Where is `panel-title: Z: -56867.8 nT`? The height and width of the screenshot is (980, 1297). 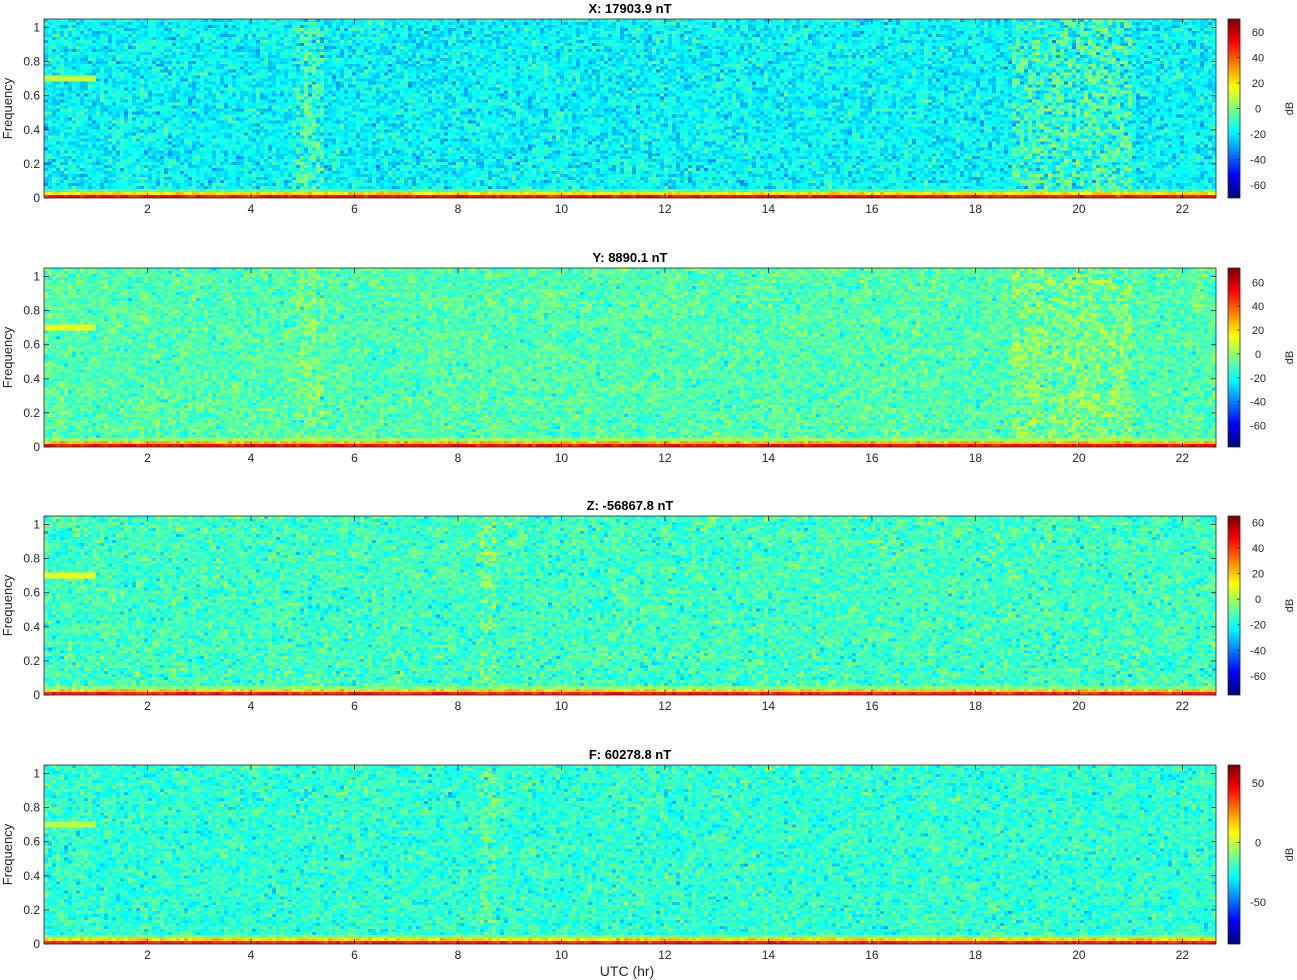
panel-title: Z: -56867.8 nT is located at coordinates (630, 505).